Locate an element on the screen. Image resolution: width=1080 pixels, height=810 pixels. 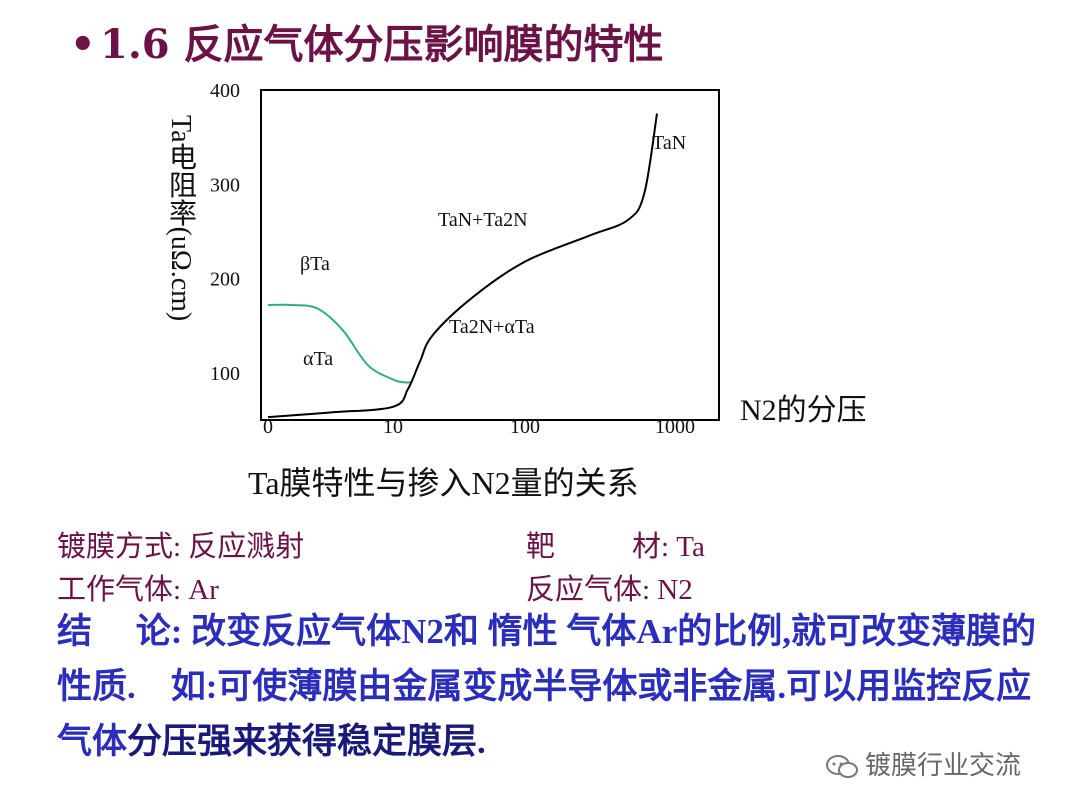
spec-react-gas: 反应气体: N2 is located at coordinates (609, 590).